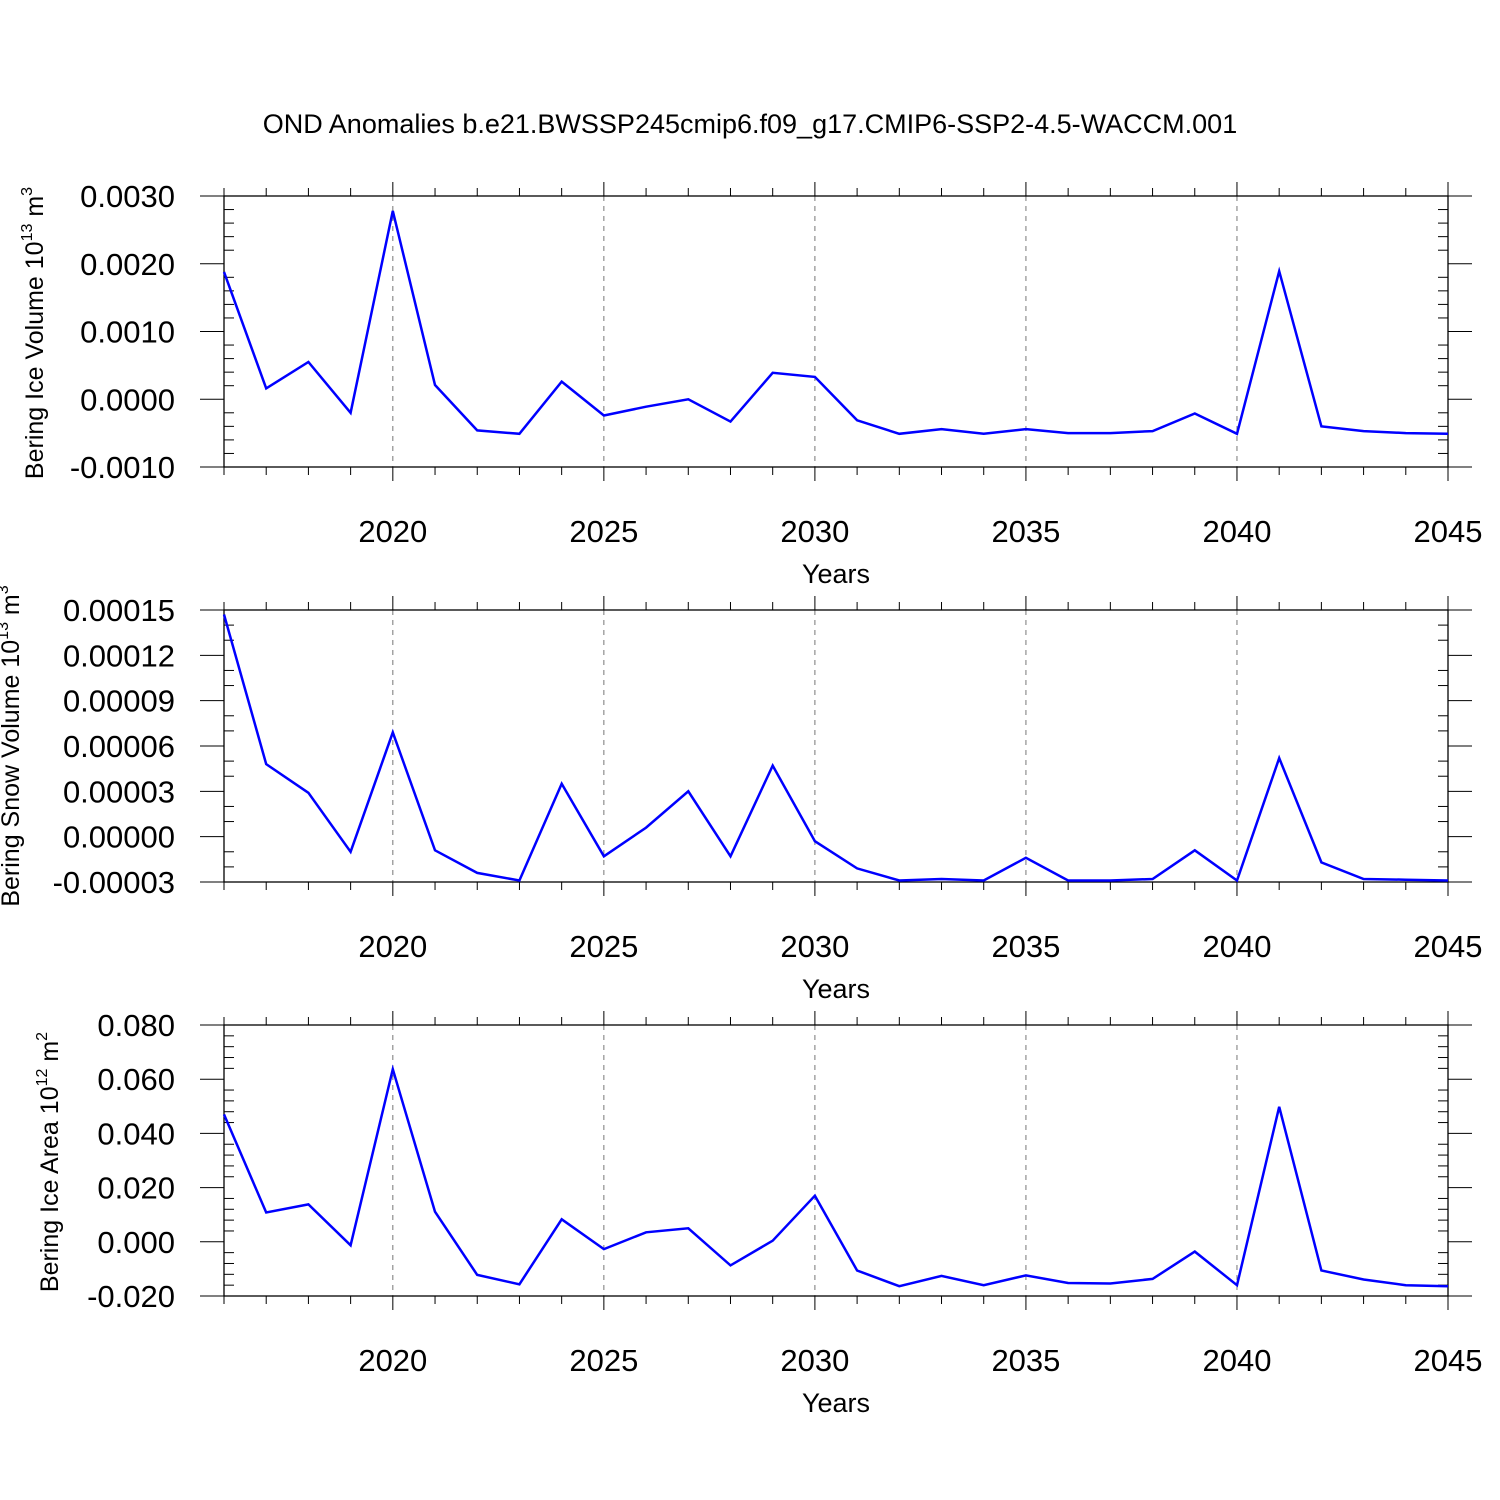 The height and width of the screenshot is (1500, 1500). Describe the element at coordinates (1025, 1360) in the screenshot. I see `x-tick-label: 2035` at that location.